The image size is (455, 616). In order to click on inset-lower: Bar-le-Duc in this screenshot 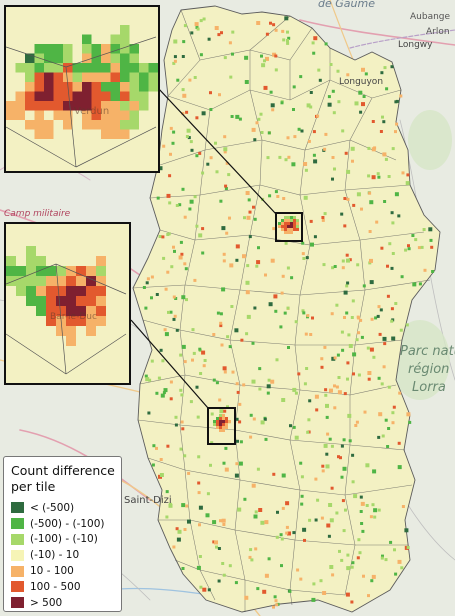, I will do `click(67, 303)`.